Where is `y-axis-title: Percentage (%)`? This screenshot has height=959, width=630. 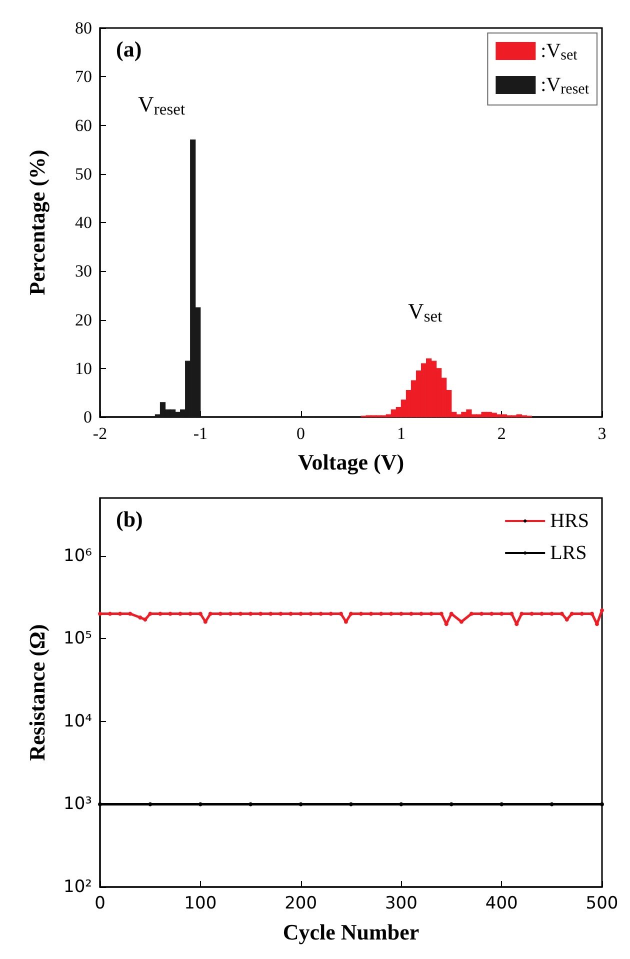 y-axis-title: Percentage (%) is located at coordinates (37, 223).